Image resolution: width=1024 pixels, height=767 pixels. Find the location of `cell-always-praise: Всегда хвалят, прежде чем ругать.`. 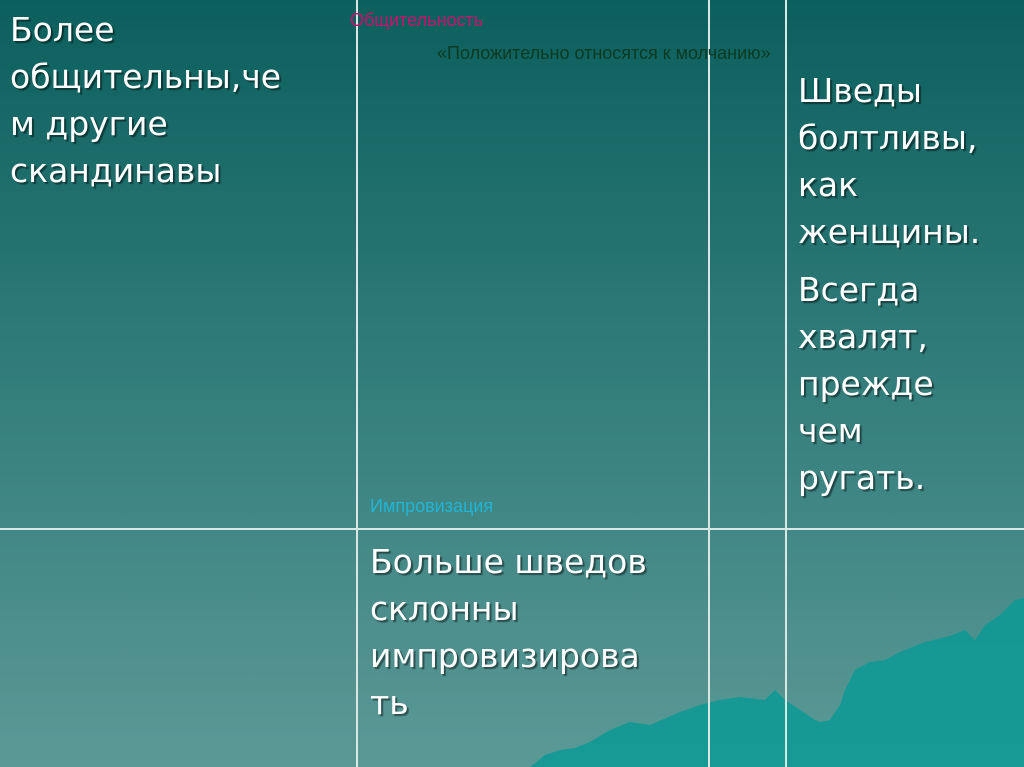

cell-always-praise: Всегда хвалят, прежде чем ругать. is located at coordinates (866, 383).